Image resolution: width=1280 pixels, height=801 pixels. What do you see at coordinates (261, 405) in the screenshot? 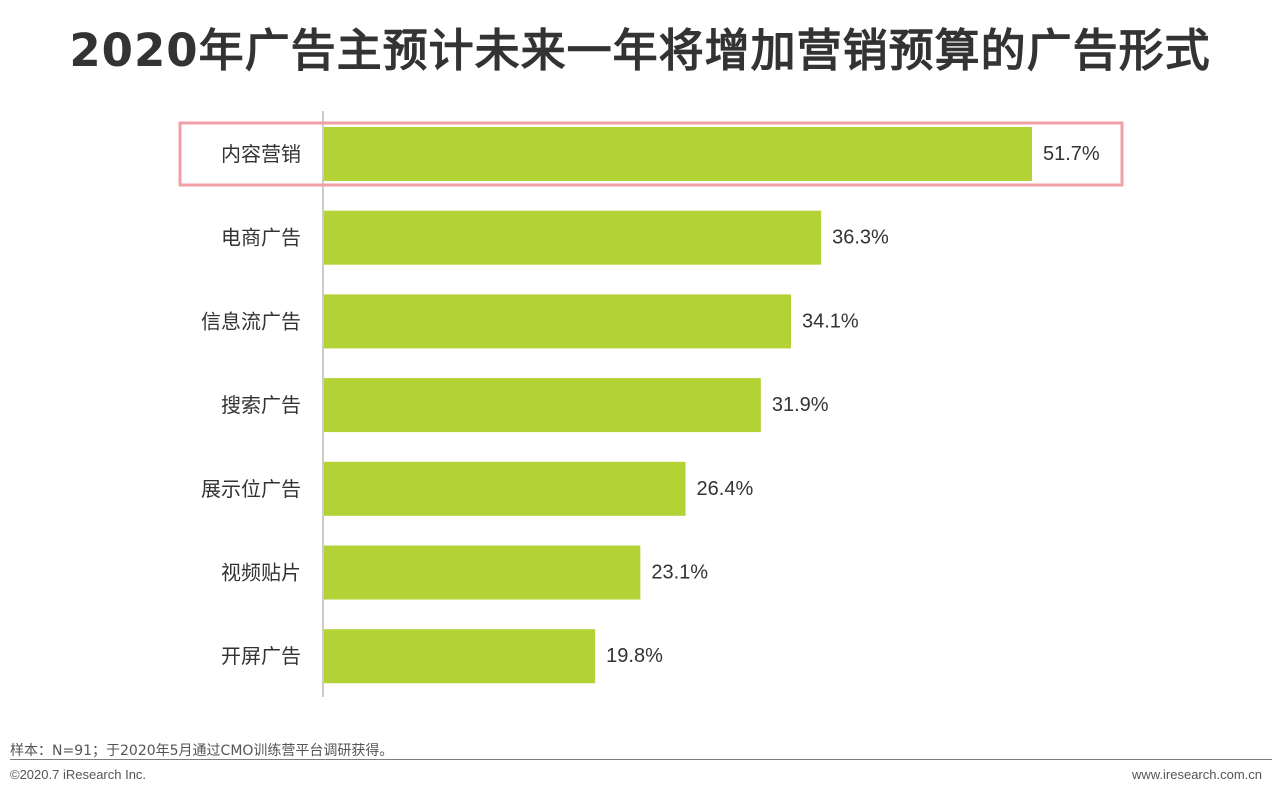
I see `category-label: 搜索广告` at bounding box center [261, 405].